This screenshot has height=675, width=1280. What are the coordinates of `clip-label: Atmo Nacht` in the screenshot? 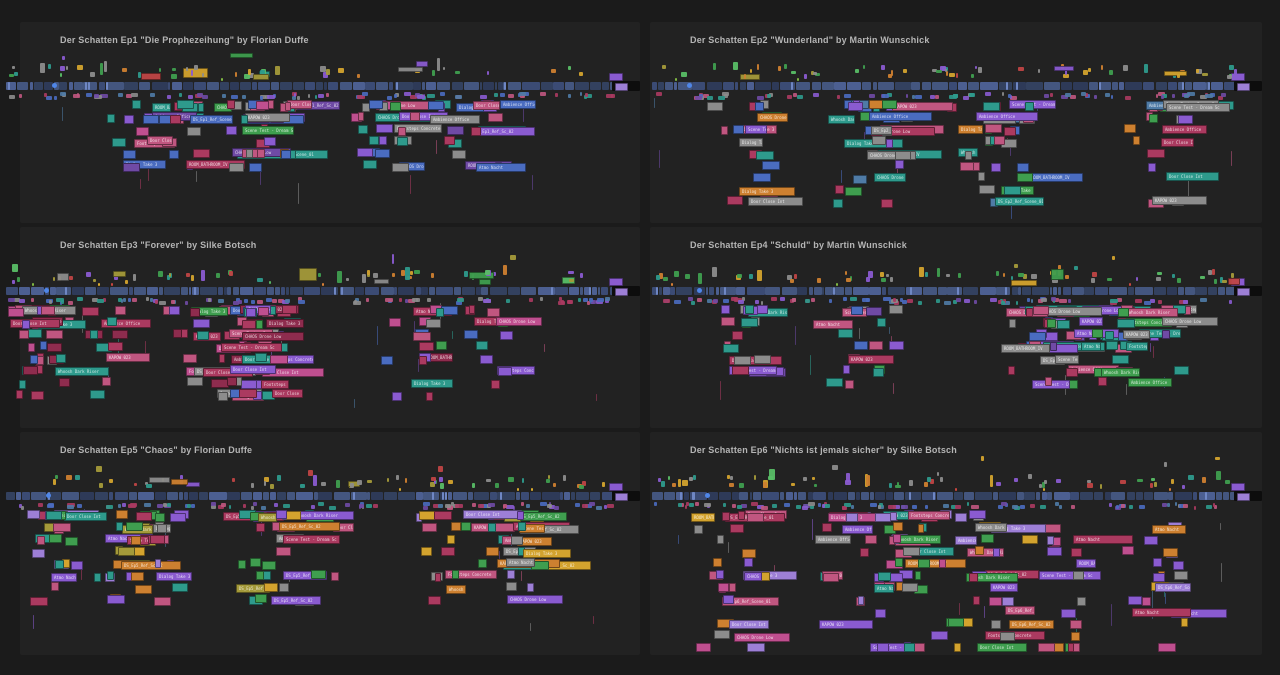 It's located at (120, 538).